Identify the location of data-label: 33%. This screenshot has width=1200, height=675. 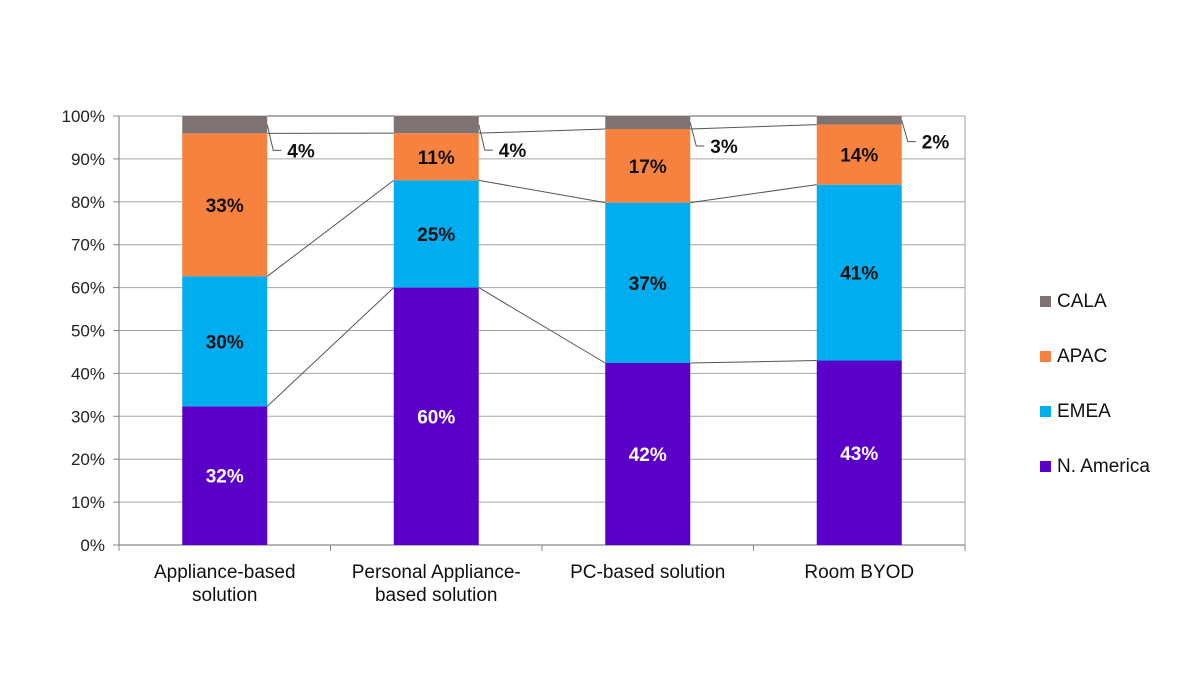
(225, 206).